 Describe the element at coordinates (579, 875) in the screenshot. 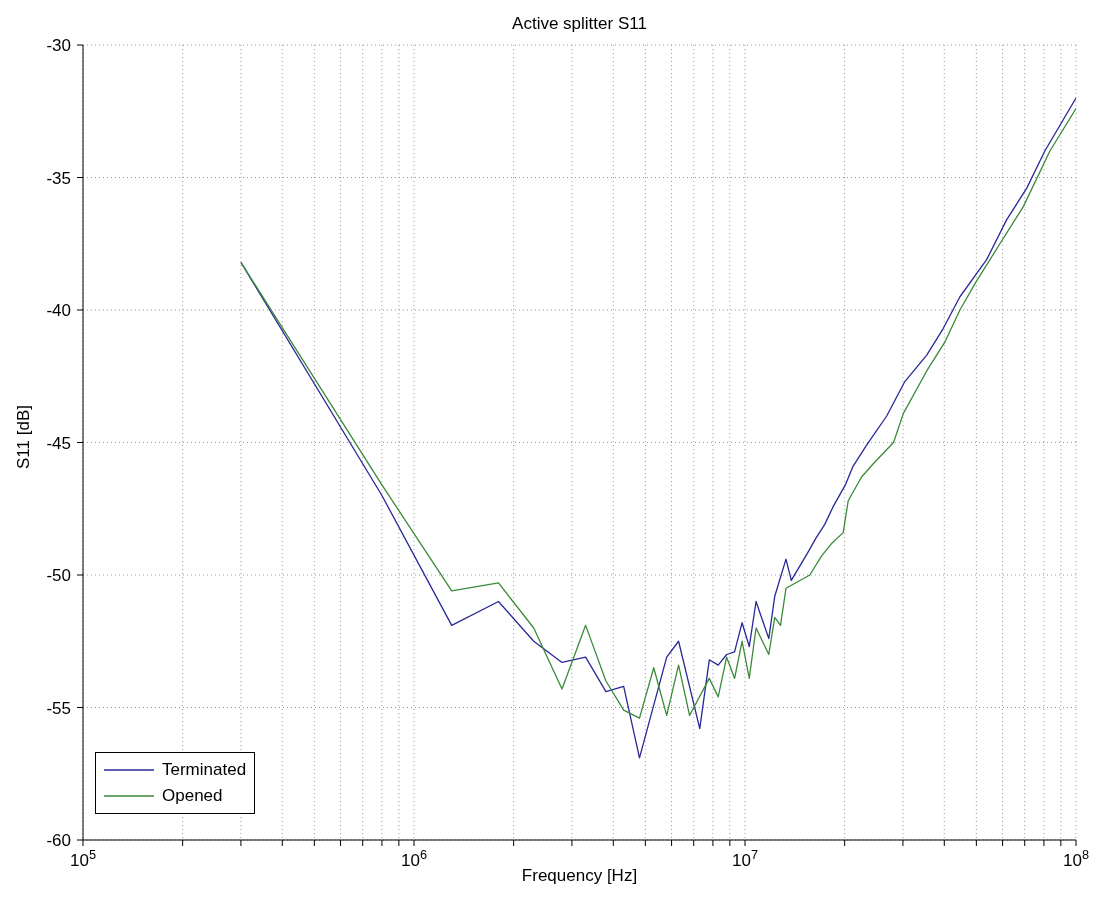

I see `x-axis-title: Frequency [Hz]` at that location.